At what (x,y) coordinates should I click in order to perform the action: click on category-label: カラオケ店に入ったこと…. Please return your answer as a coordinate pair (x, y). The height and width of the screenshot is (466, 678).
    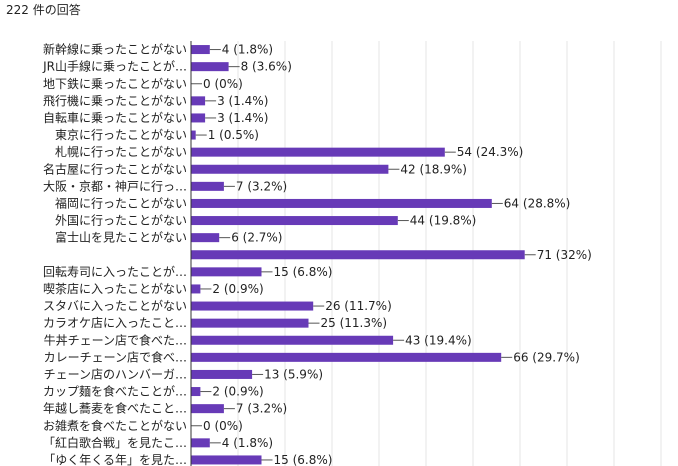
    Looking at the image, I should click on (115, 323).